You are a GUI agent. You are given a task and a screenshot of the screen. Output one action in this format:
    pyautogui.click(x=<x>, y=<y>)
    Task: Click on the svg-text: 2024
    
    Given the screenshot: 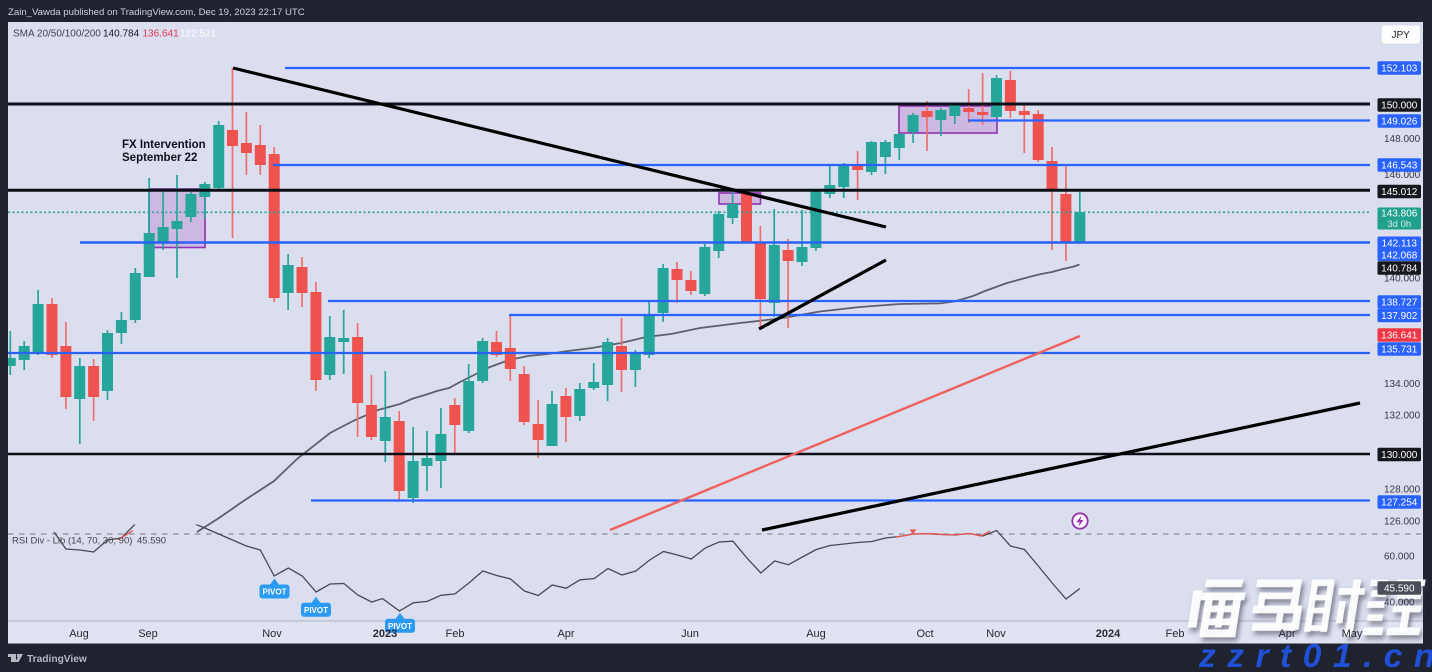 What is the action you would take?
    pyautogui.click(x=1108, y=634)
    